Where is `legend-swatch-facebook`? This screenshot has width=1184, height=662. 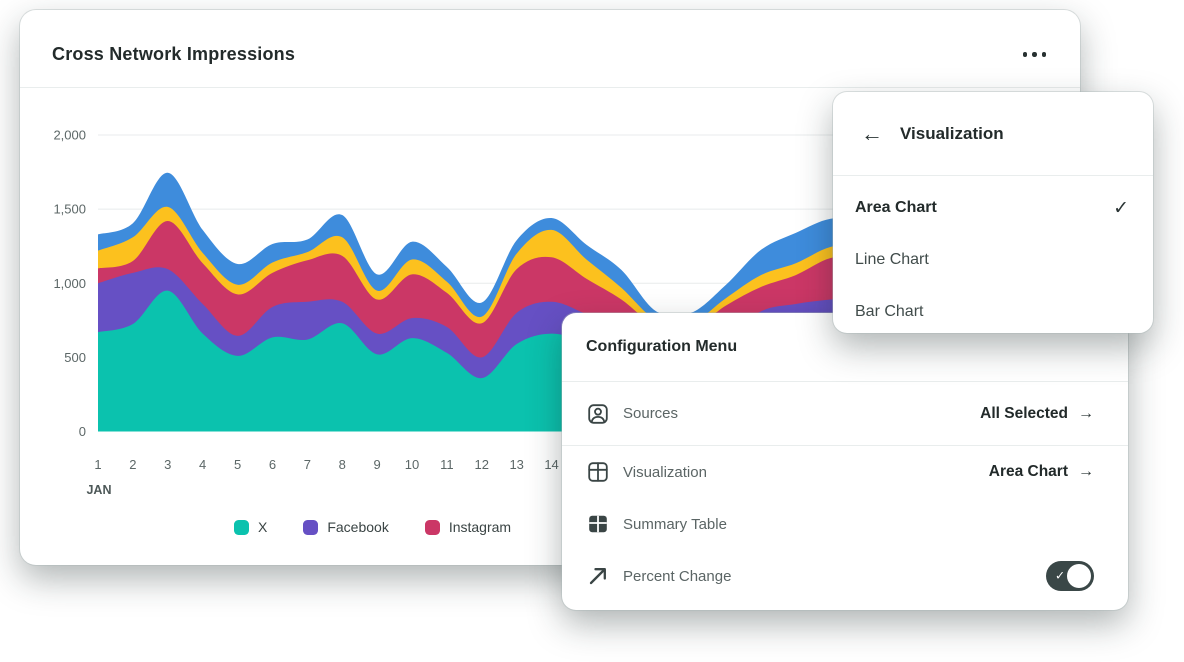
legend-swatch-facebook is located at coordinates (311, 527).